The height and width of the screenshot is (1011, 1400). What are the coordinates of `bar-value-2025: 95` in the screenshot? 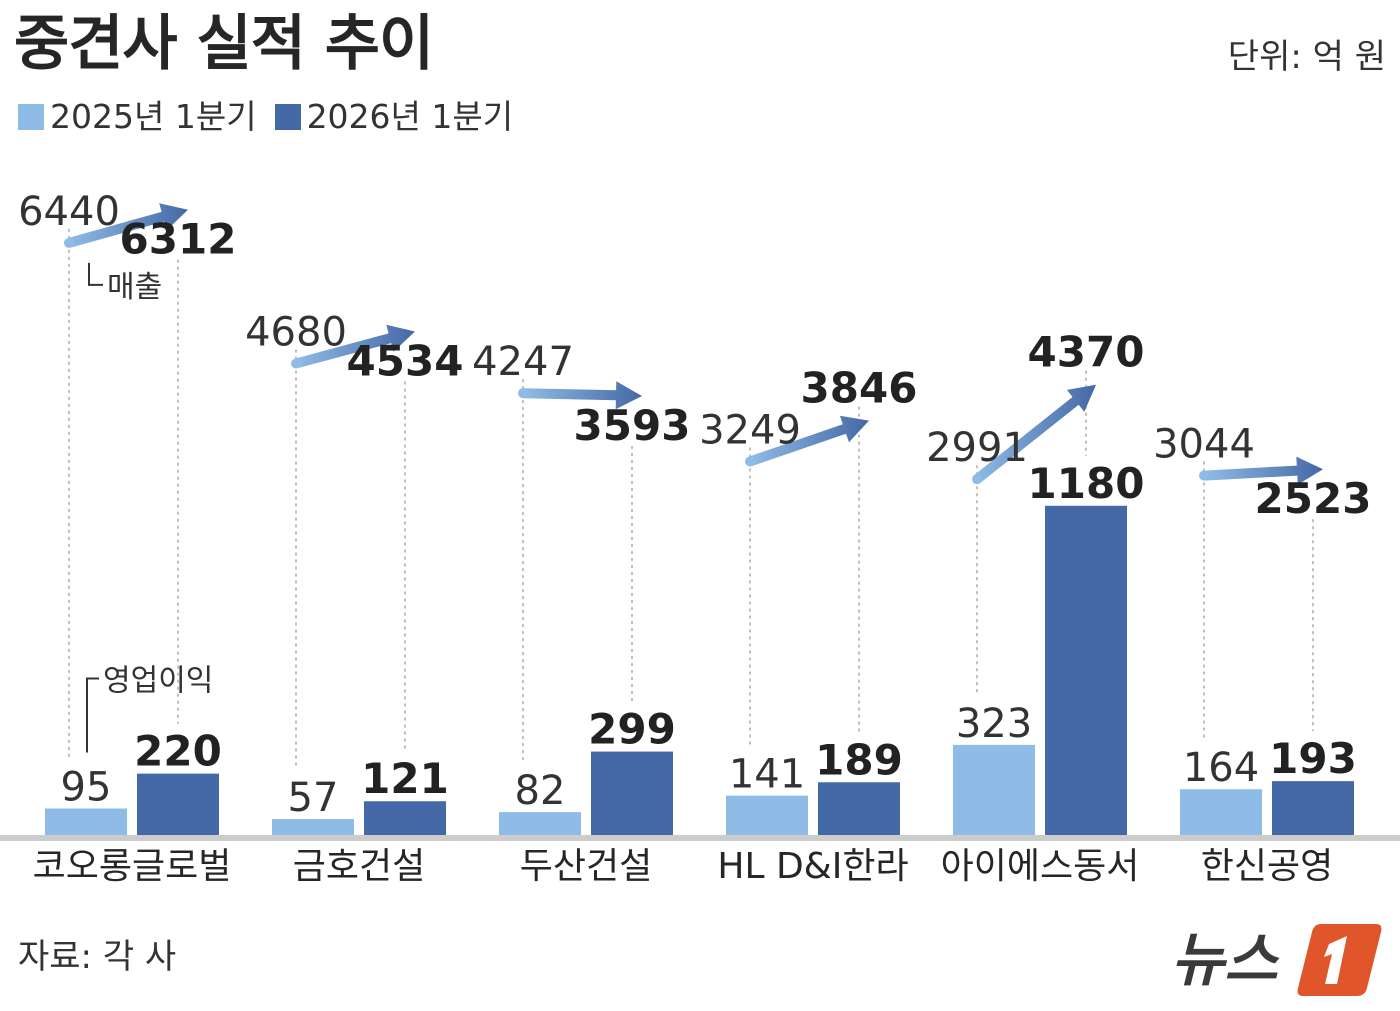 It's located at (86, 787).